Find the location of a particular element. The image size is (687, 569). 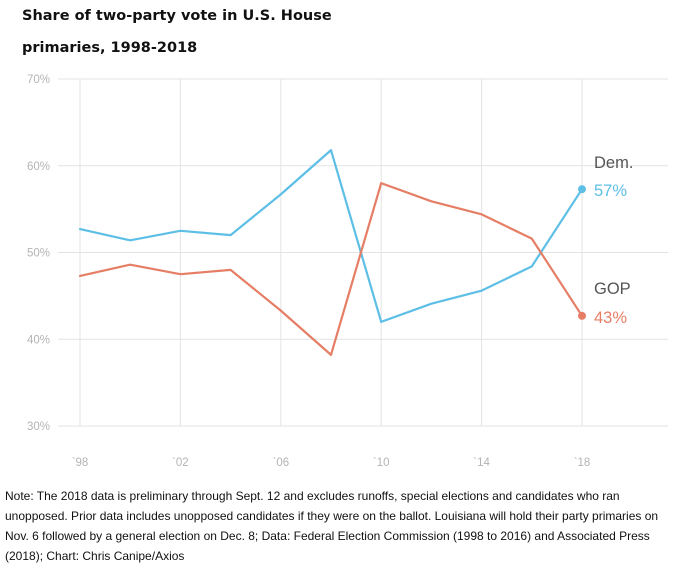

x-tick-label: `98 is located at coordinates (80, 463).